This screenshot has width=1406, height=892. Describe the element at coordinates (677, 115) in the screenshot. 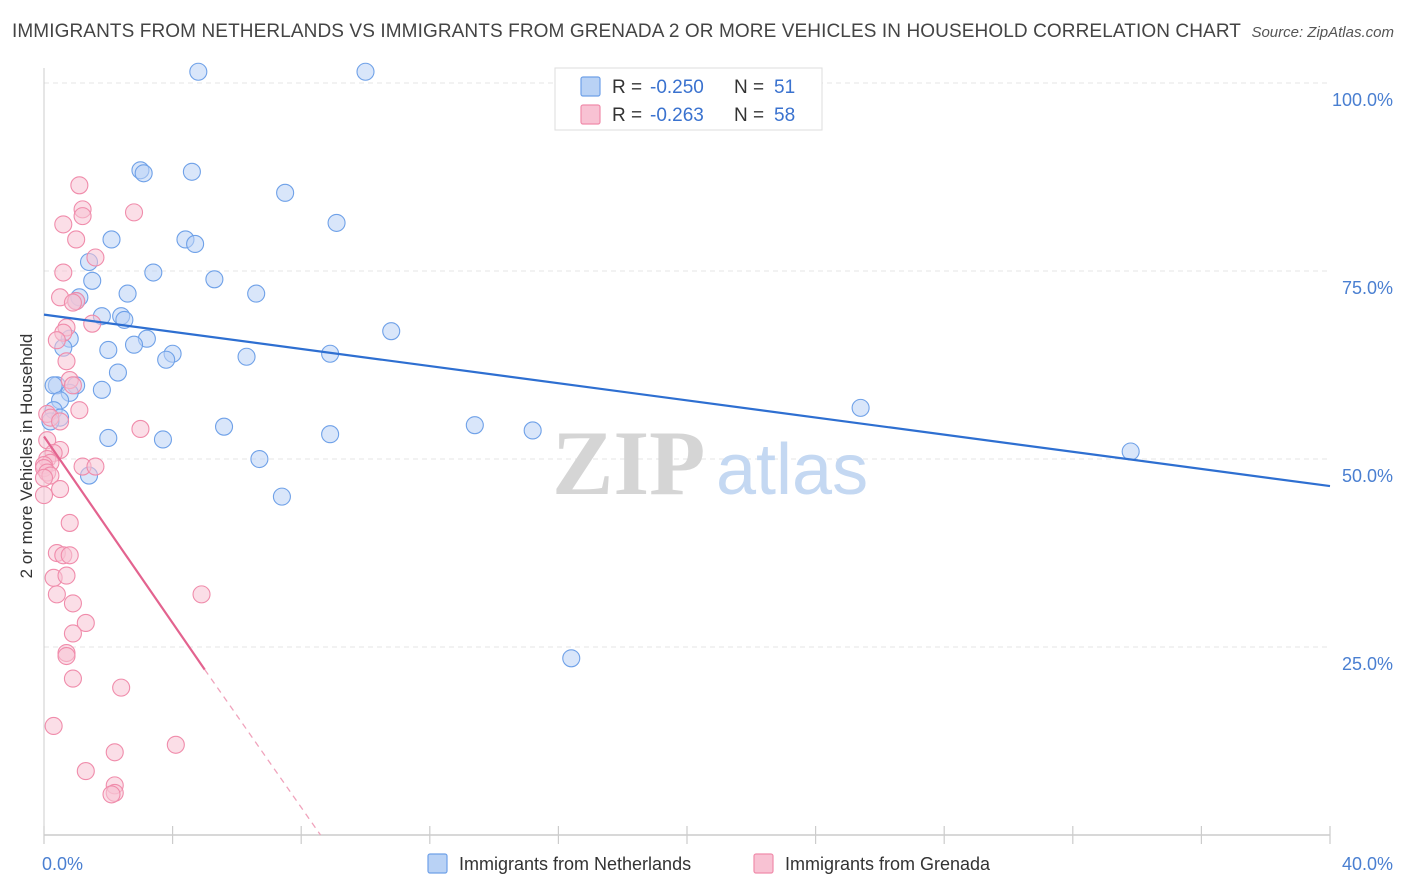

I see `legend-r-value: -0.263` at that location.